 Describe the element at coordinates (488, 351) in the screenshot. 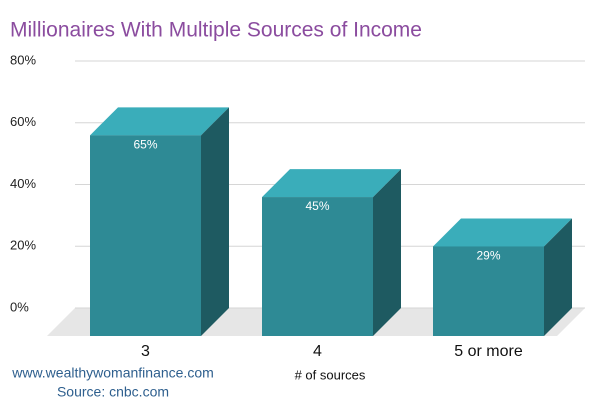

I see `x-tick-label: 5 or more` at that location.